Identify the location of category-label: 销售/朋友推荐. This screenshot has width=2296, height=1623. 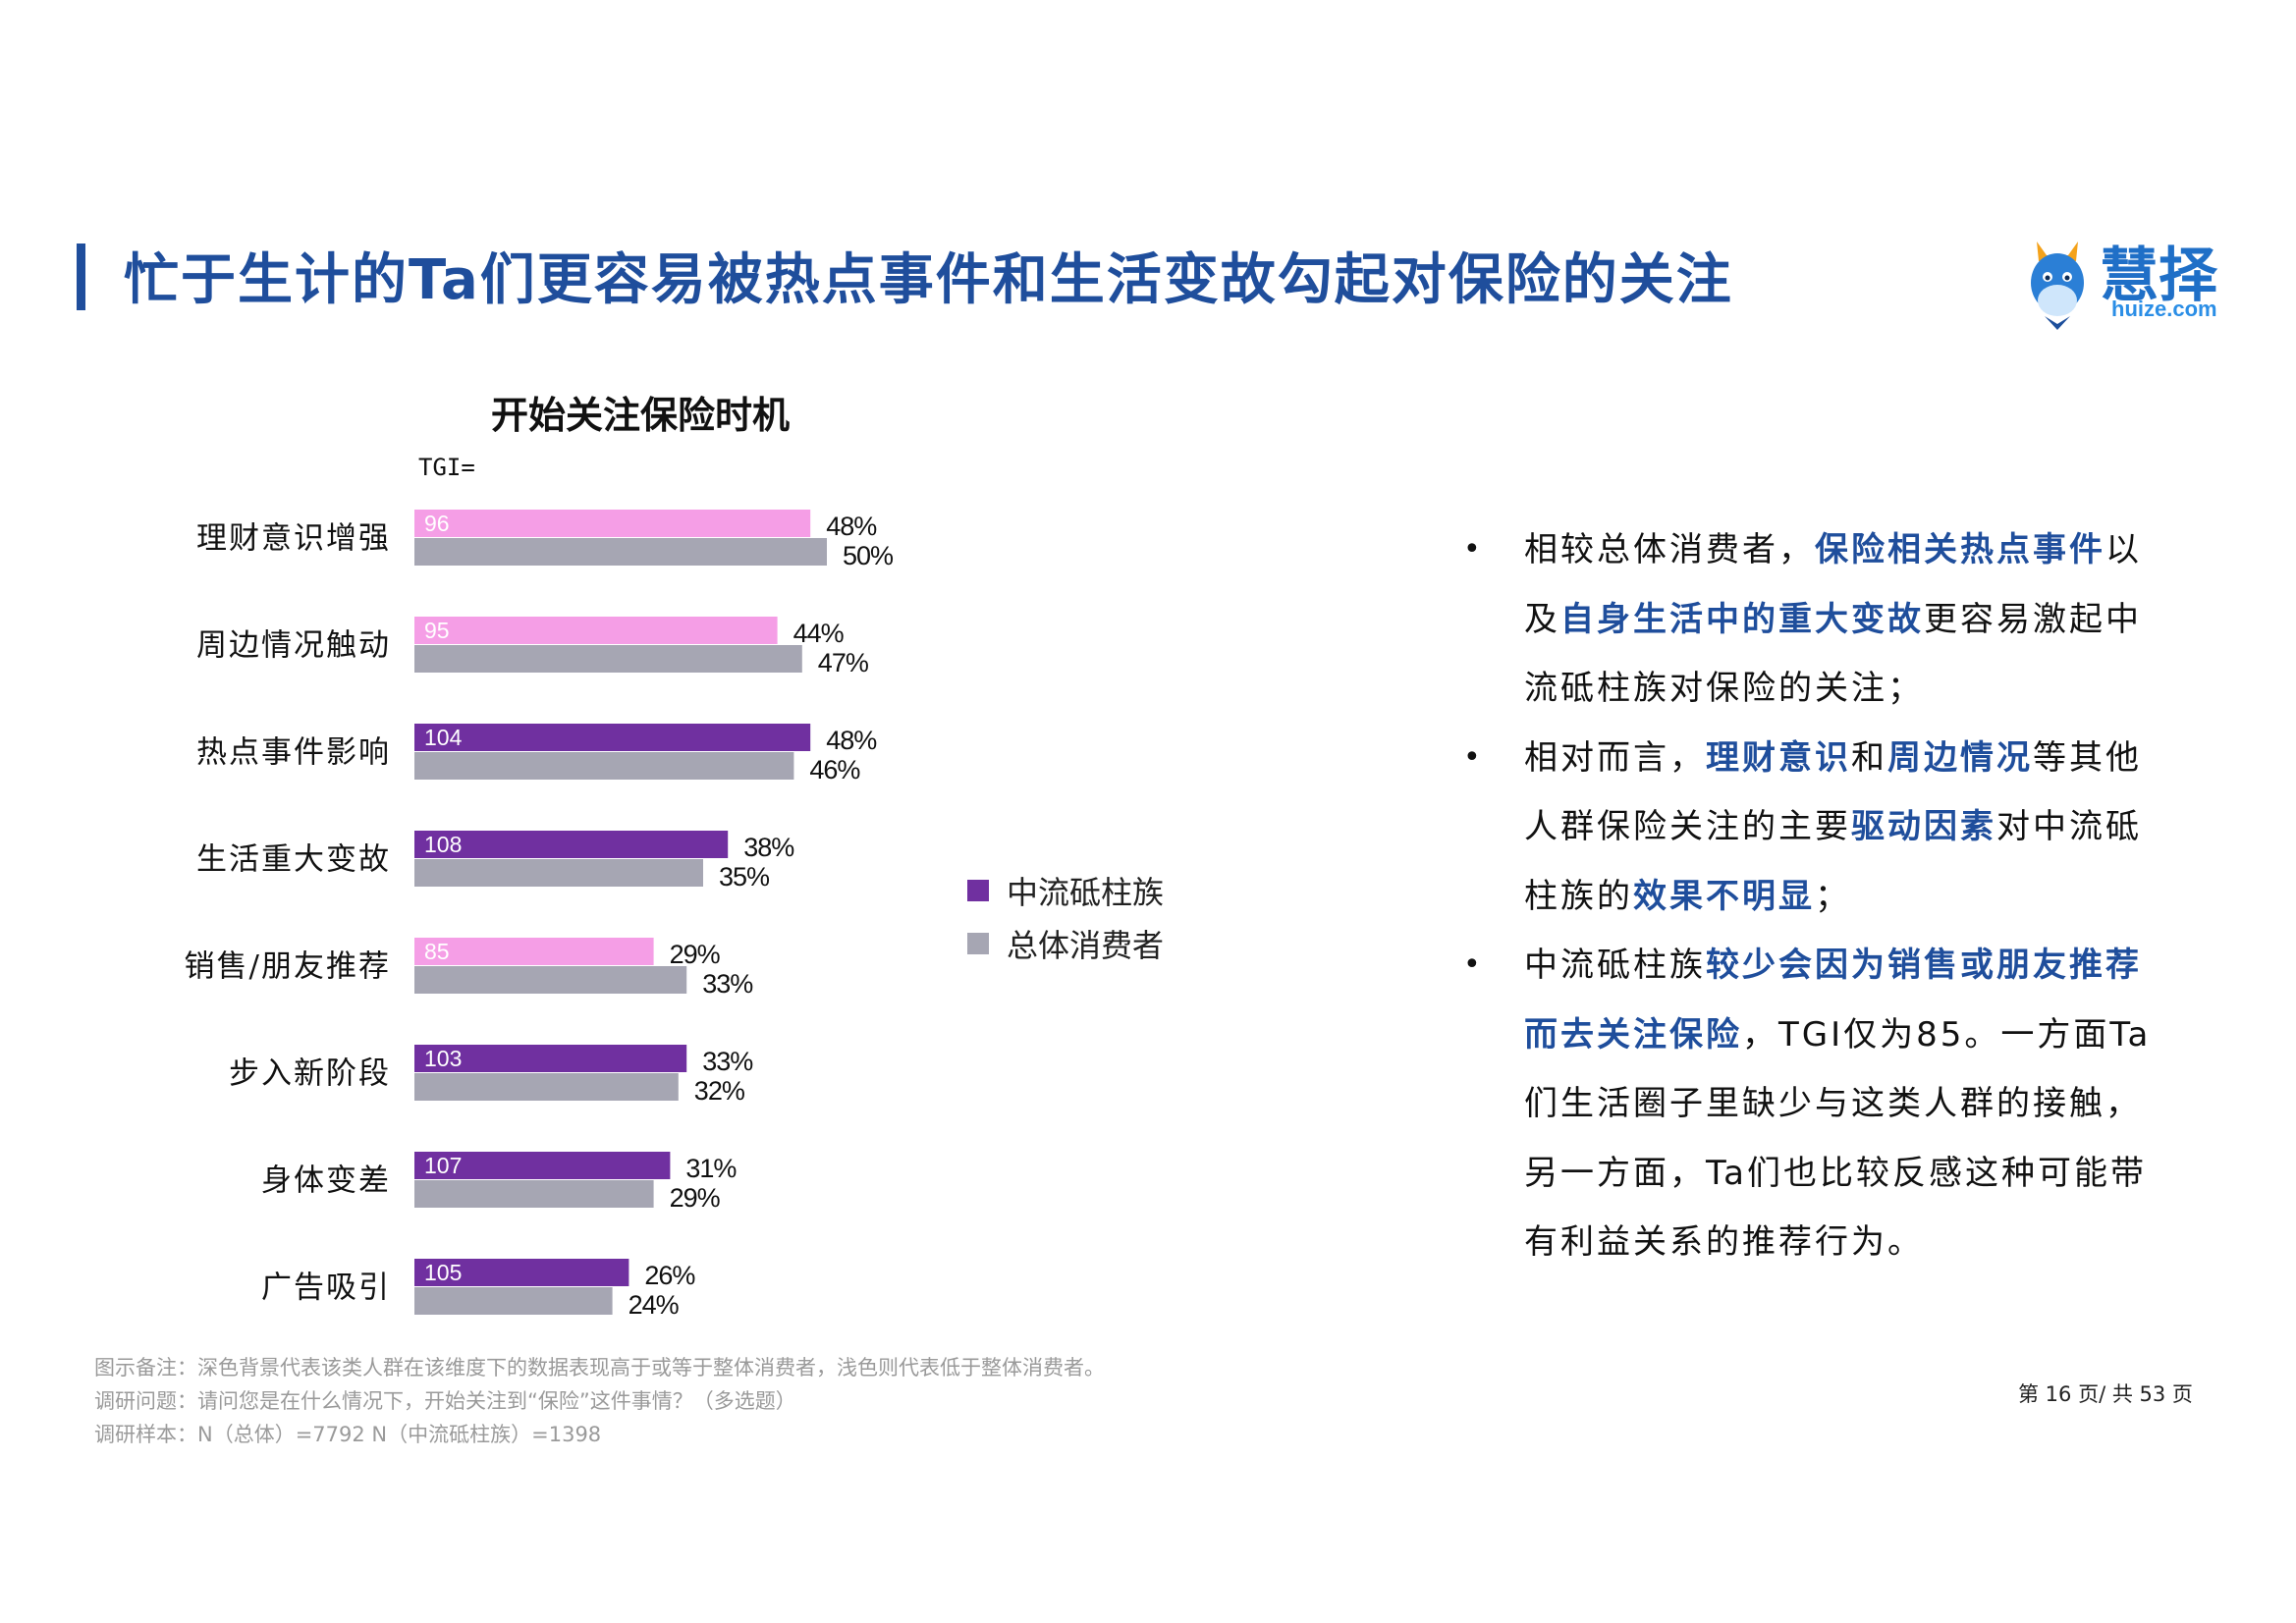
(288, 967).